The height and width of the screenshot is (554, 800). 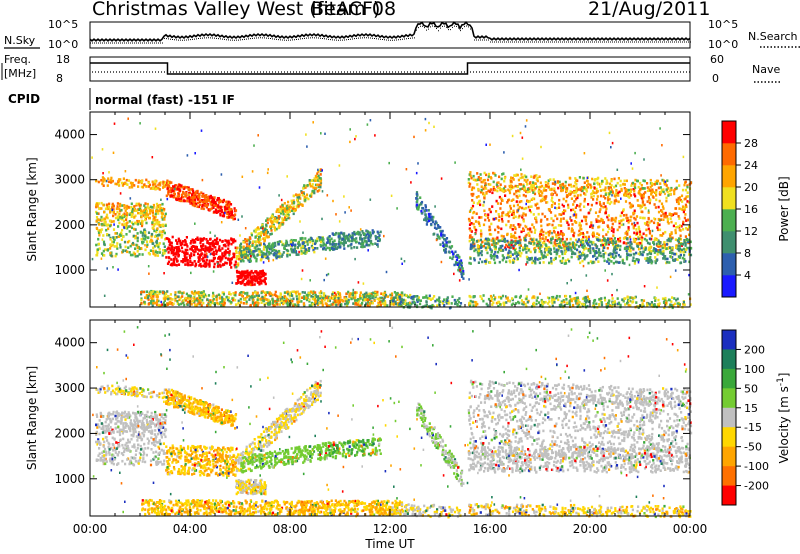 What do you see at coordinates (490, 529) in the screenshot?
I see `velocity-panel-xtick-label: 16:00` at bounding box center [490, 529].